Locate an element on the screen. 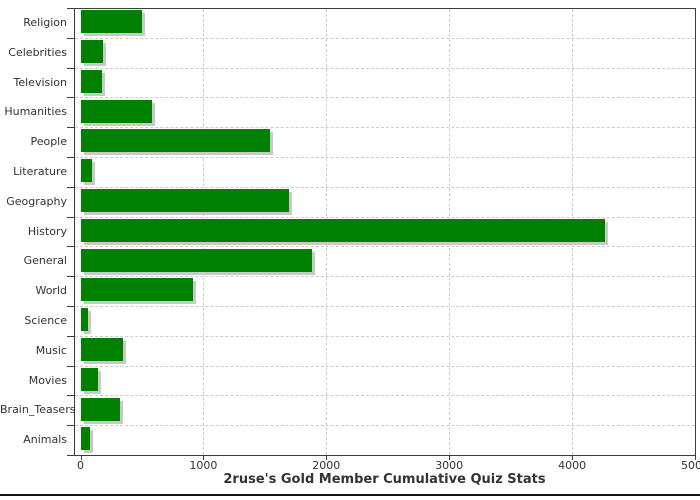  x-tick-label: 1000 is located at coordinates (203, 465).